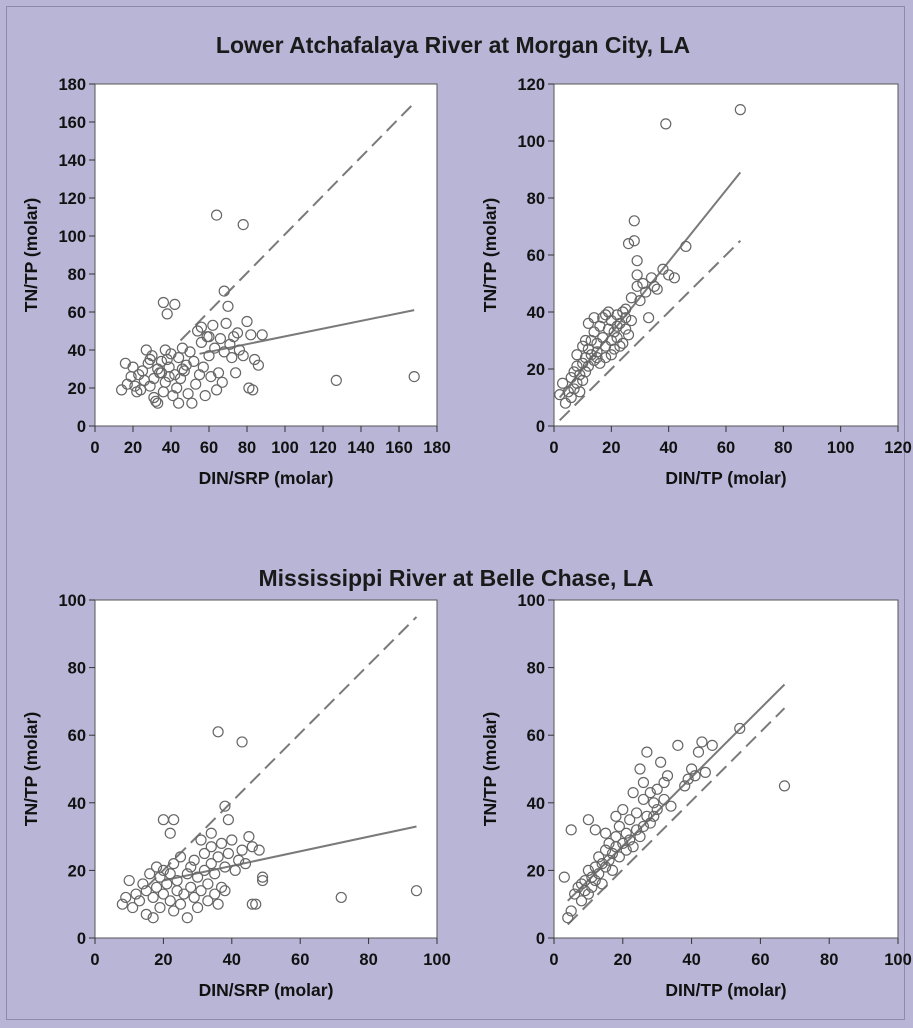  What do you see at coordinates (285, 448) in the screenshot?
I see `x-tick-label: 100` at bounding box center [285, 448].